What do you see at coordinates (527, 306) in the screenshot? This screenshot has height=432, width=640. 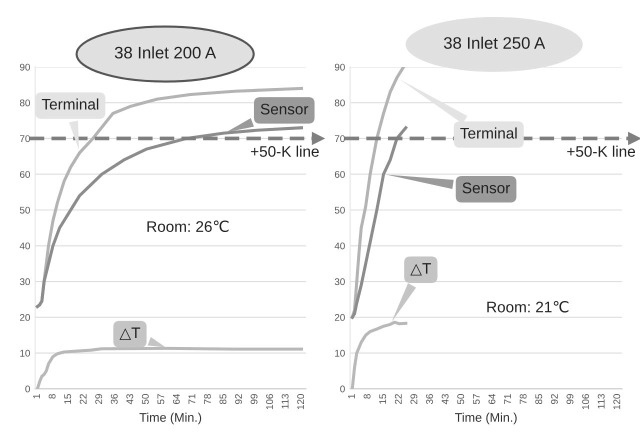 I see `annotation: Room: 21℃` at bounding box center [527, 306].